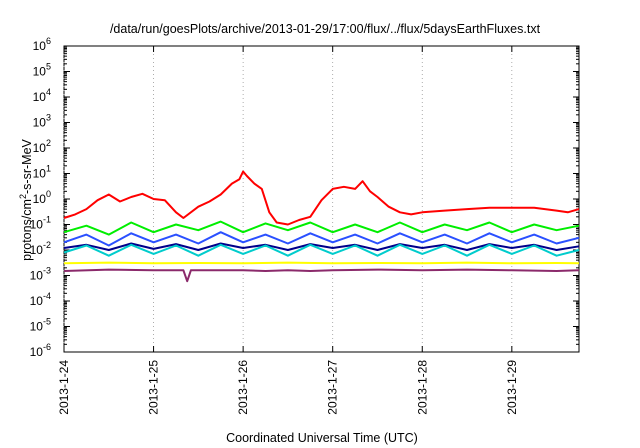 The width and height of the screenshot is (640, 448). Describe the element at coordinates (333, 387) in the screenshot. I see `x-tick-label: 2013-1-27` at that location.